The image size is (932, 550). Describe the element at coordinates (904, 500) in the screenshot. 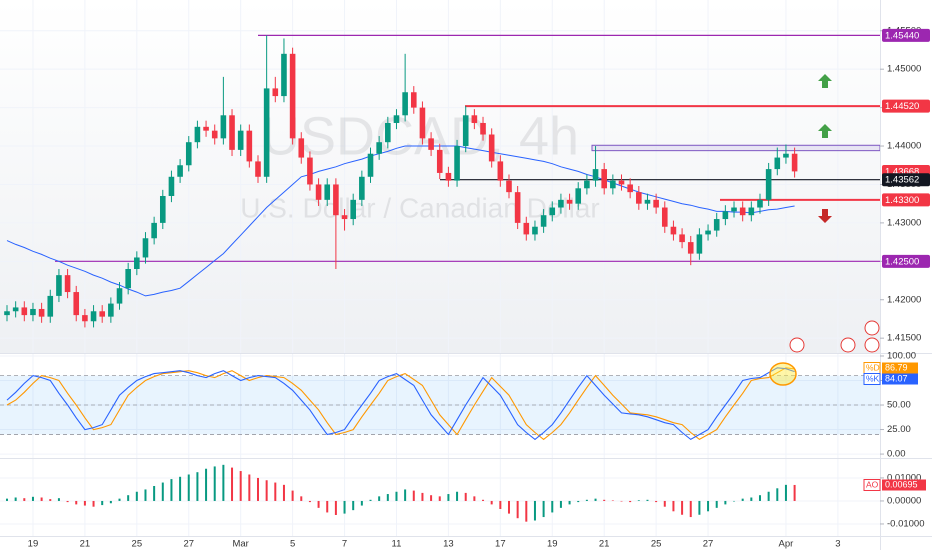

I see `y-tick-label: 0.00000` at that location.